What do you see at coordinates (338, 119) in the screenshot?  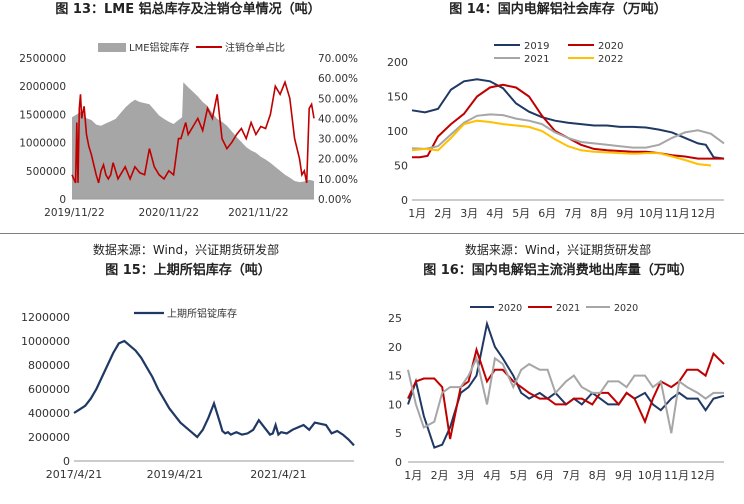 I see `y-tick-label-right: 40.00%` at bounding box center [338, 119].